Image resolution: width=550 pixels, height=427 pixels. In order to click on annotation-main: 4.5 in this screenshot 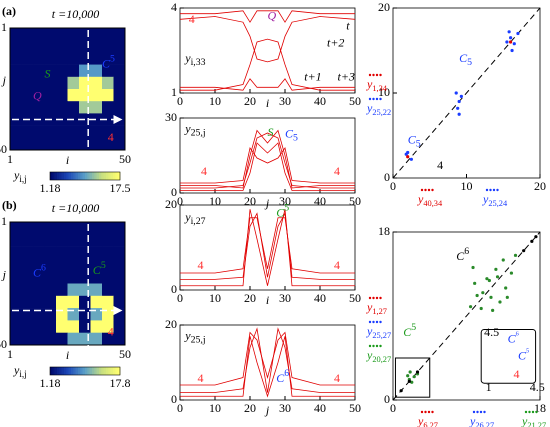, I will do `click(491, 332)`.